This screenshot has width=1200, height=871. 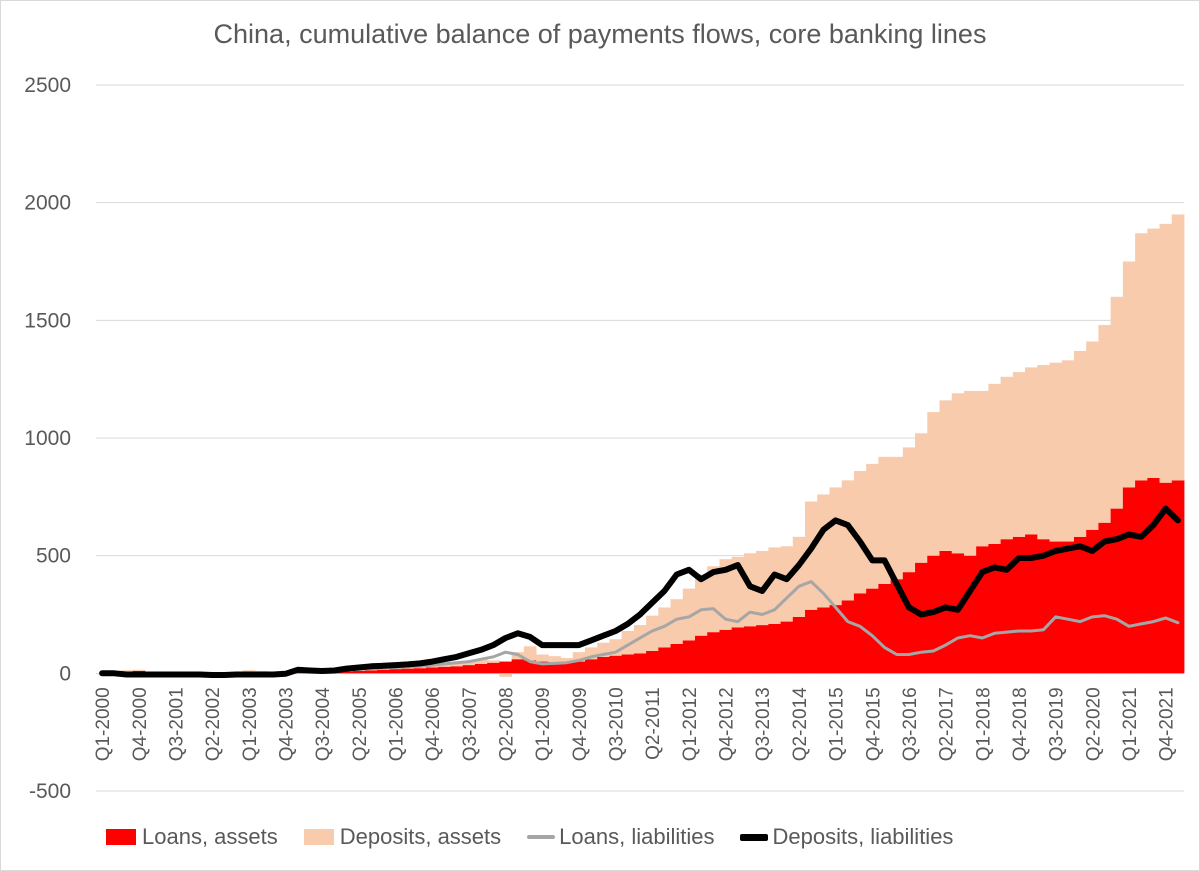 I want to click on x-tick-label: Q1-2021, so click(x=1130, y=724).